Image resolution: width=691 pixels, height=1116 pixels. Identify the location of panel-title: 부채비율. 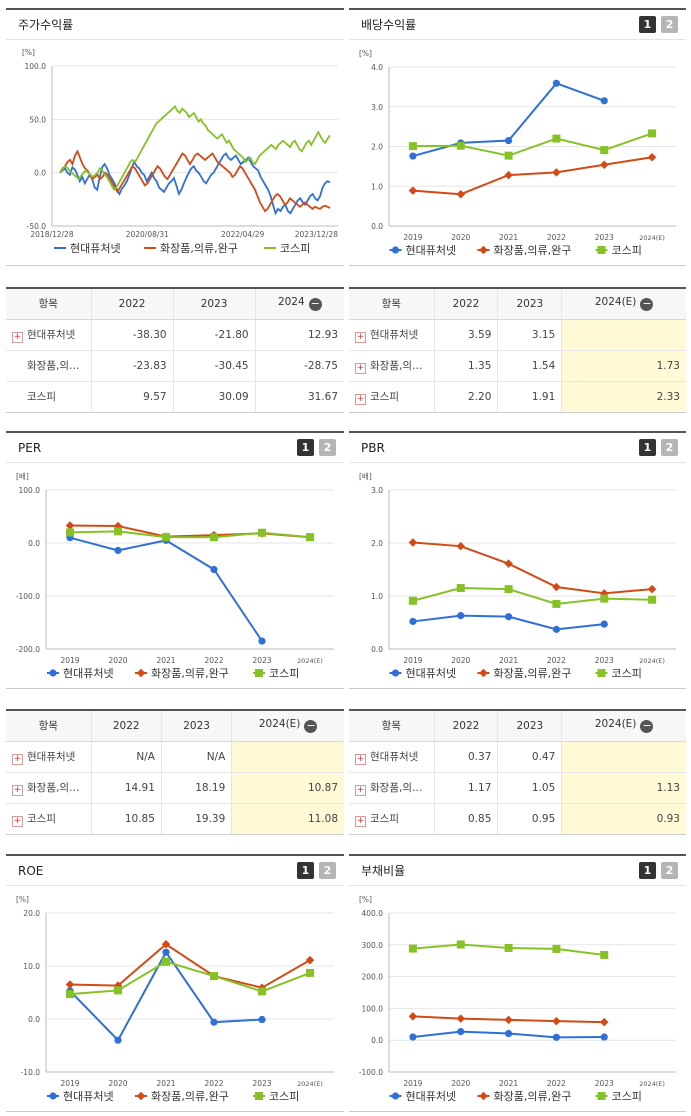
(383, 871).